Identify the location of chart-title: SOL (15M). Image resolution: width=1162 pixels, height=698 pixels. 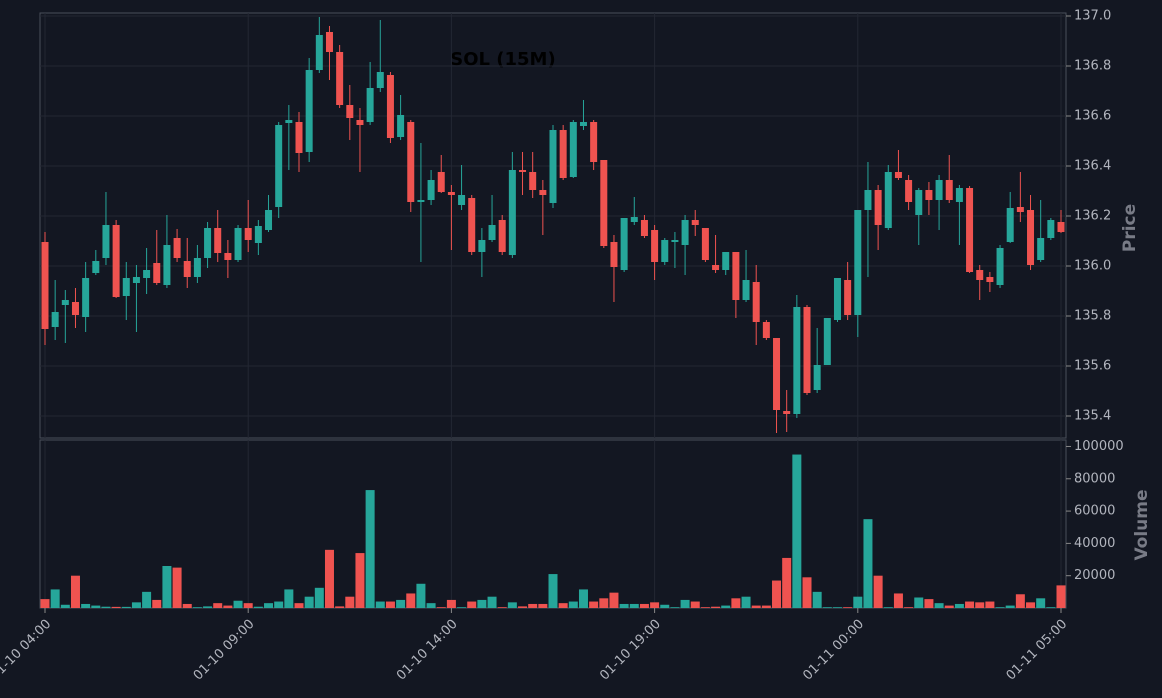
(502, 59).